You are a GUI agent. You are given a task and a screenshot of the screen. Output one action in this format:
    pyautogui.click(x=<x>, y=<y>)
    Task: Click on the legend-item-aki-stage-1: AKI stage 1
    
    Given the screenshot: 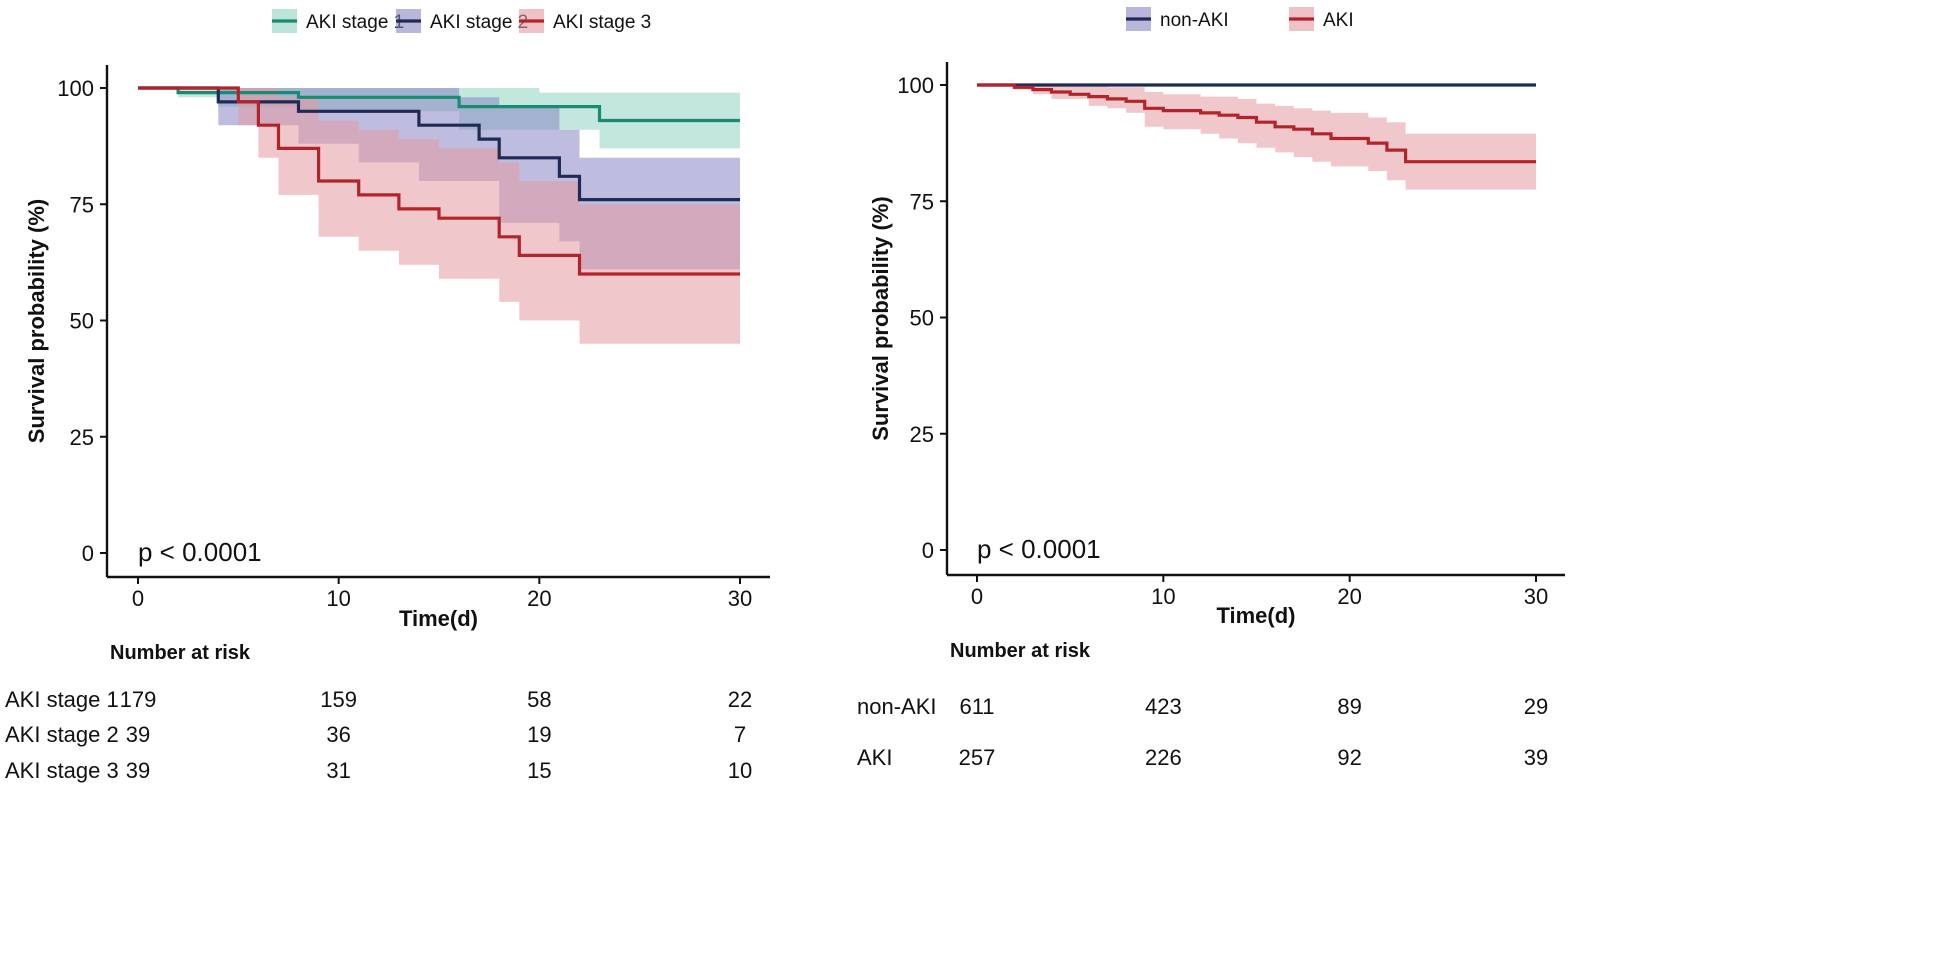 What is the action you would take?
    pyautogui.click(x=338, y=21)
    